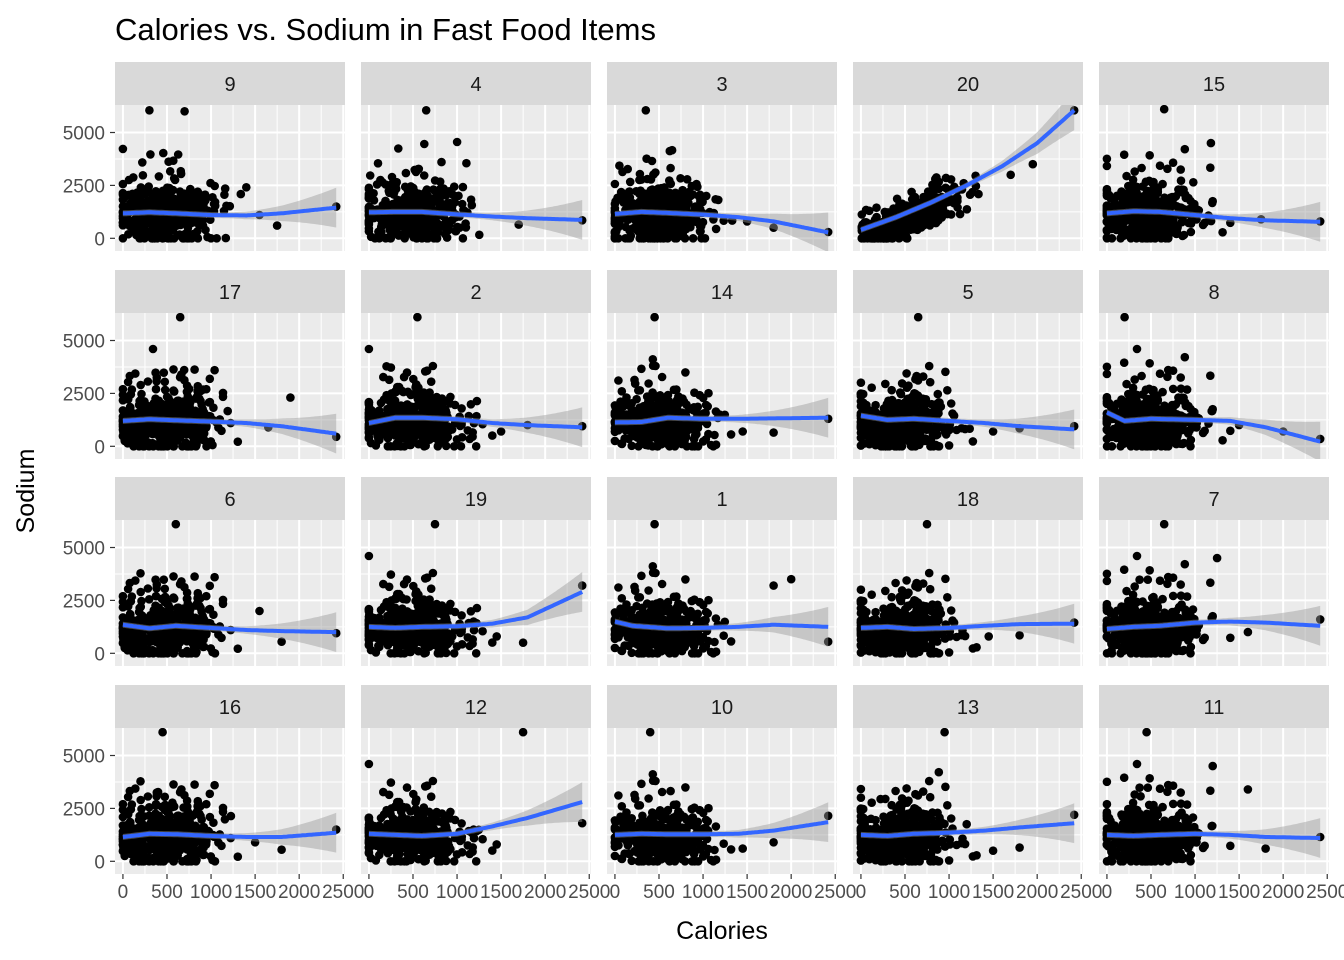 The width and height of the screenshot is (1344, 960). What do you see at coordinates (968, 364) in the screenshot?
I see `facet-panel-5: 5` at bounding box center [968, 364].